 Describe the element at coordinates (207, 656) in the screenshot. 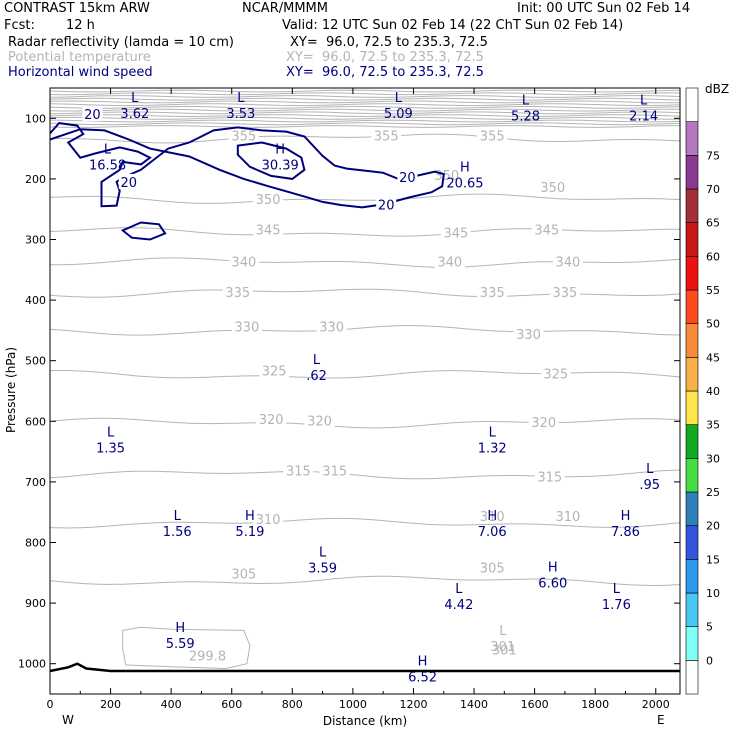

I see `theta-label: 299.8` at that location.